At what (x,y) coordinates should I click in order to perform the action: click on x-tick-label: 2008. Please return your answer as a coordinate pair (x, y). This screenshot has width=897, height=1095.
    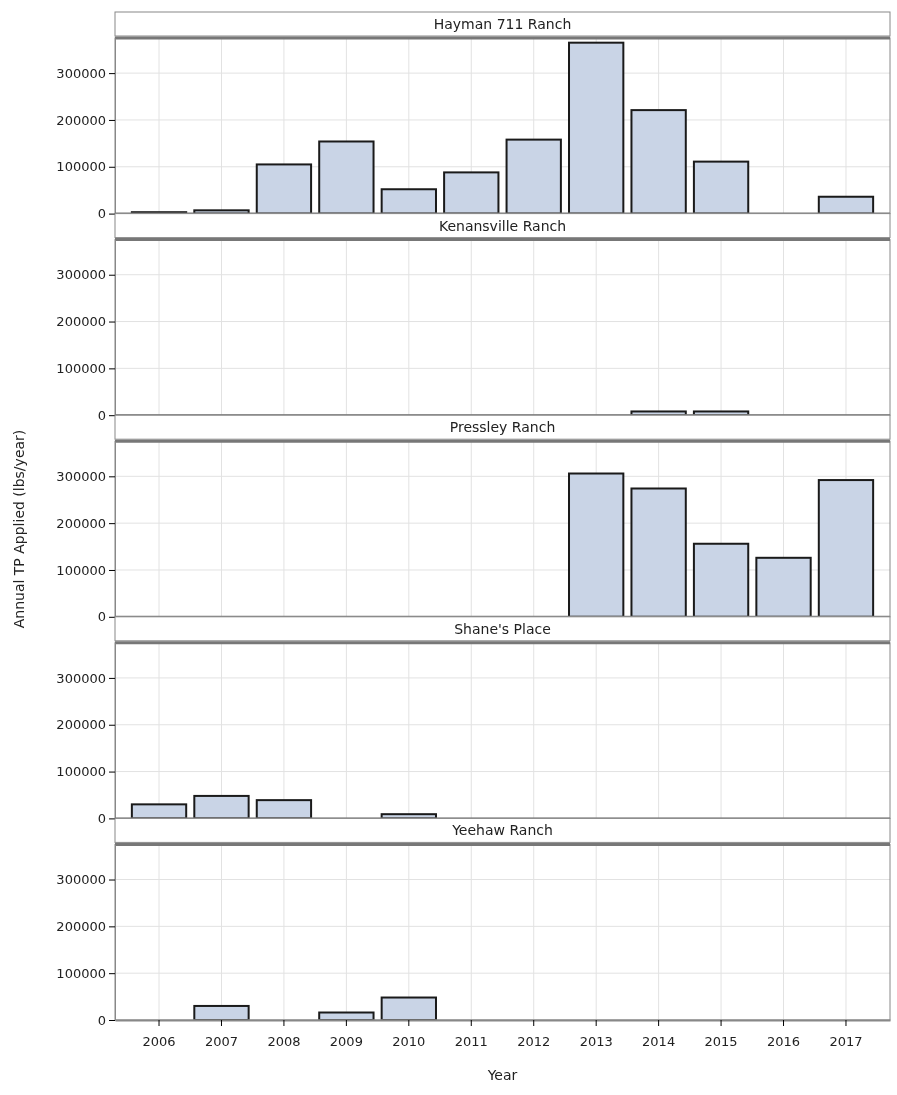
    Looking at the image, I should click on (284, 1041).